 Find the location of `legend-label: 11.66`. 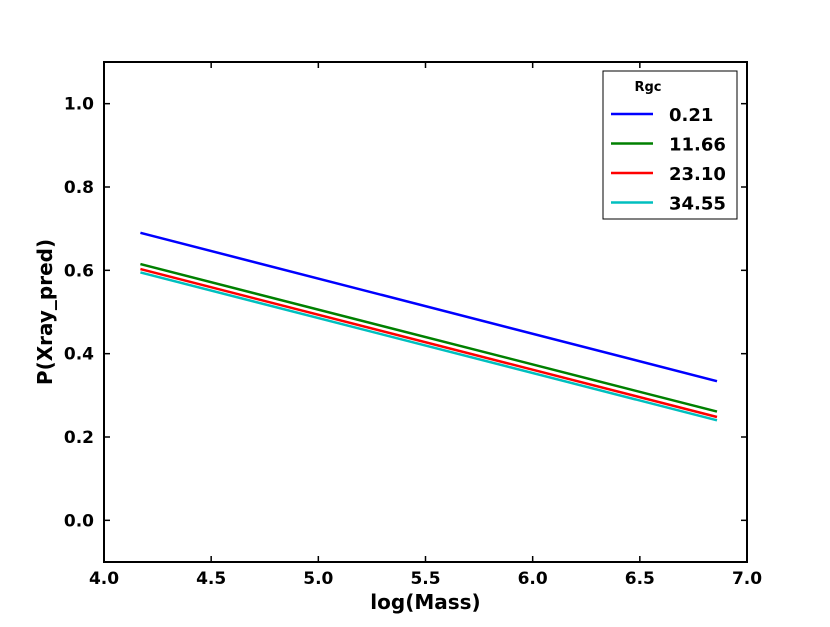

legend-label: 11.66 is located at coordinates (697, 145).